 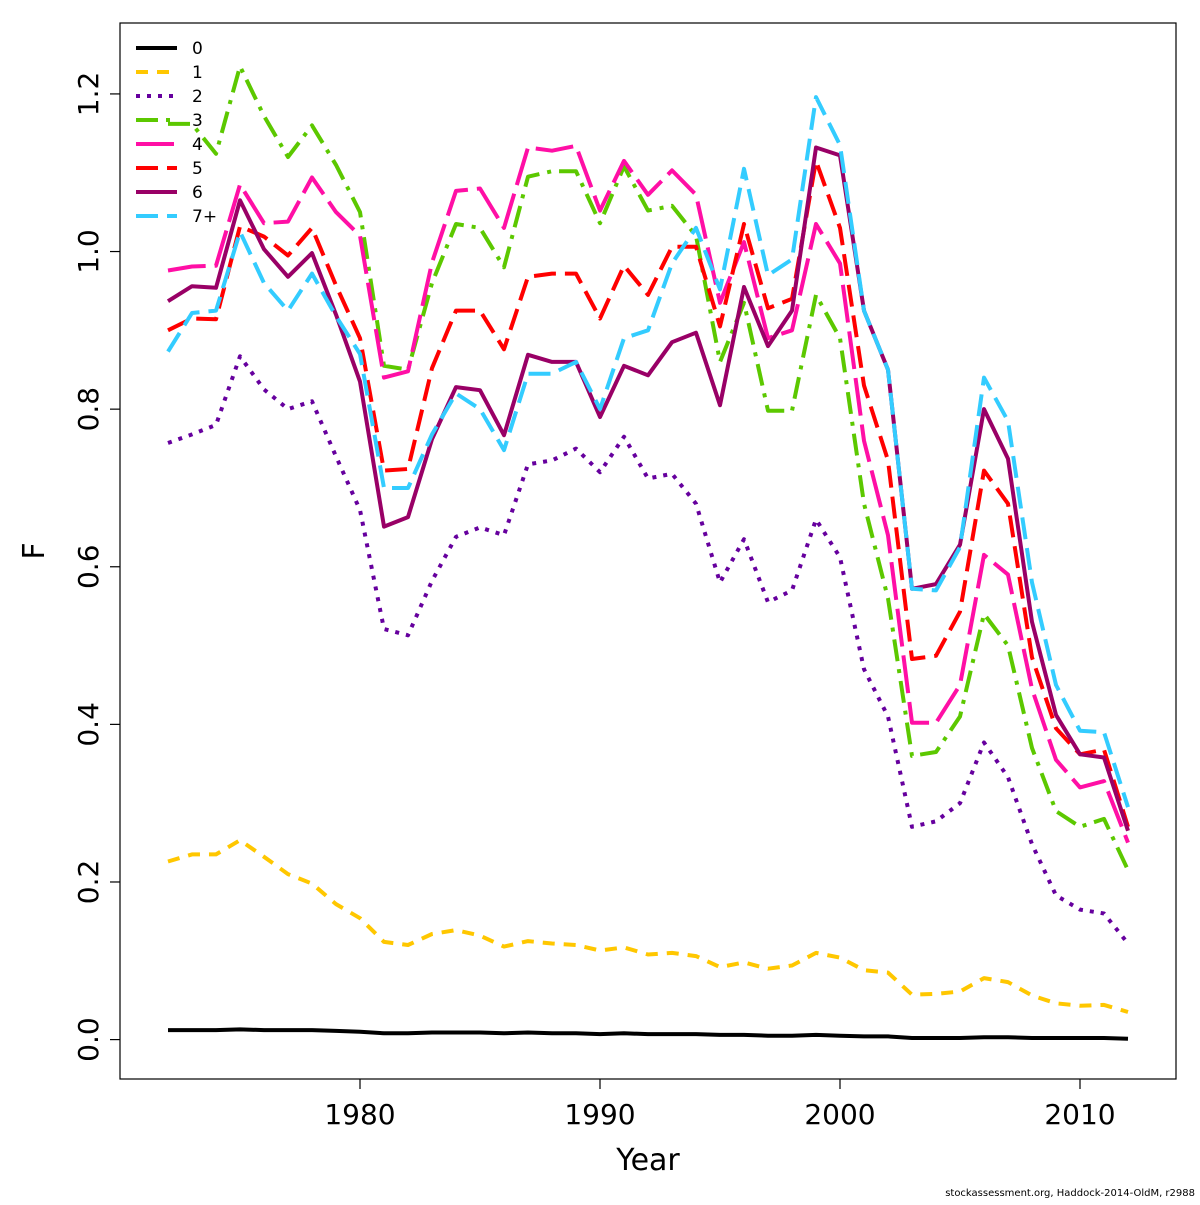 What do you see at coordinates (359, 1114) in the screenshot?
I see `x-tick-label: 1980` at bounding box center [359, 1114].